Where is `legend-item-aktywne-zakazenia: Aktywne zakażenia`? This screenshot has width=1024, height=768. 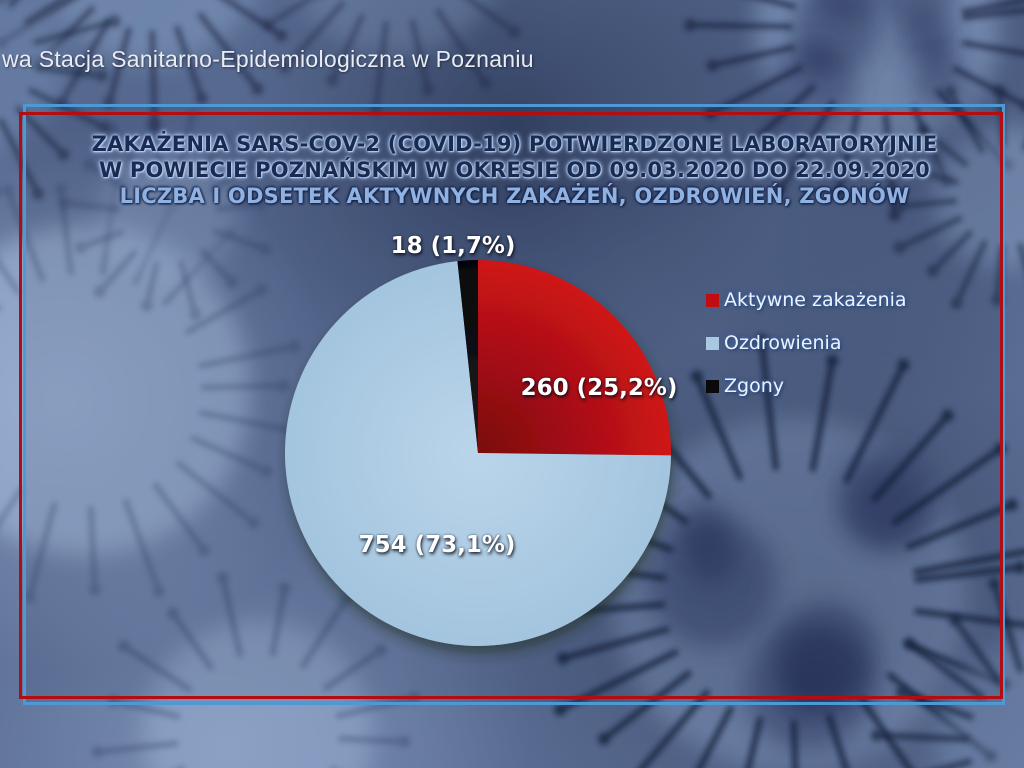 legend-item-aktywne-zakazenia: Aktywne zakażenia is located at coordinates (806, 300).